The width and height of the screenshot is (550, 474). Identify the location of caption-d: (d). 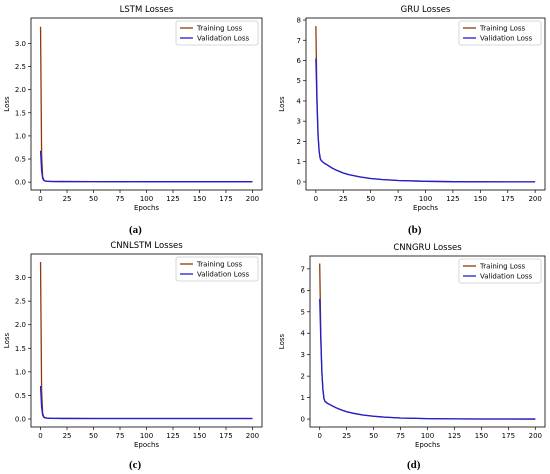
(414, 465).